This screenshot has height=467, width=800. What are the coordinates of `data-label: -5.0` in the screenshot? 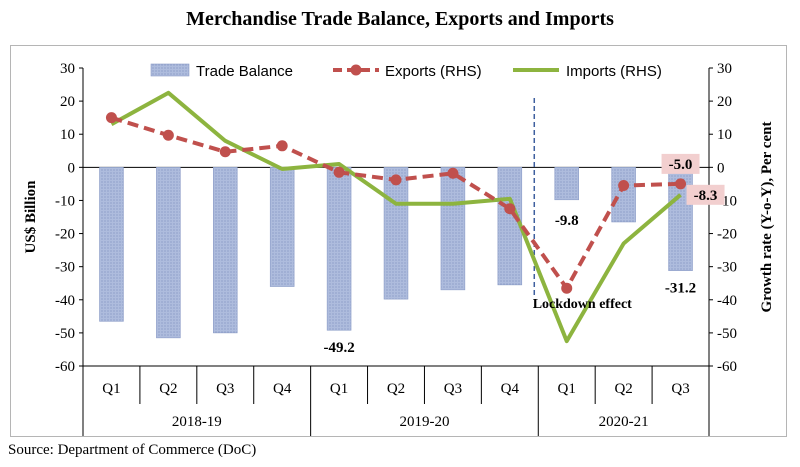 It's located at (681, 165).